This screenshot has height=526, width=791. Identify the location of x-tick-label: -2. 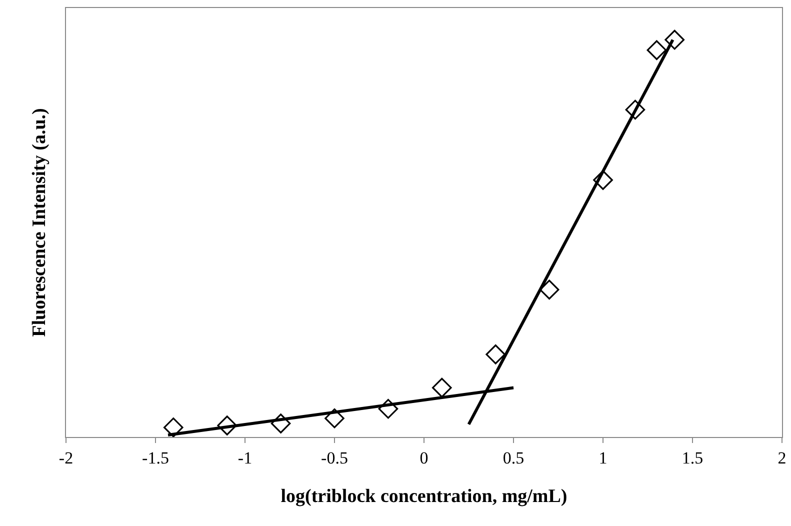
(66, 458).